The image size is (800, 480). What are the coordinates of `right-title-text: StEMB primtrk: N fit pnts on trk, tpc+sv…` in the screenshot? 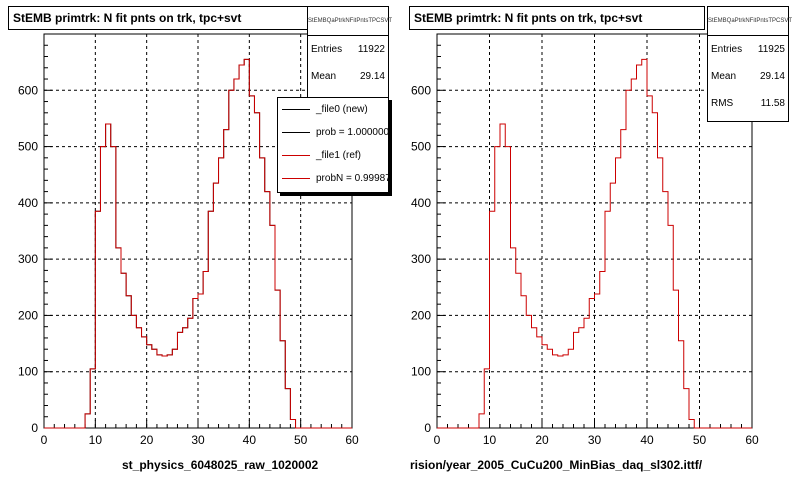 It's located at (528, 18).